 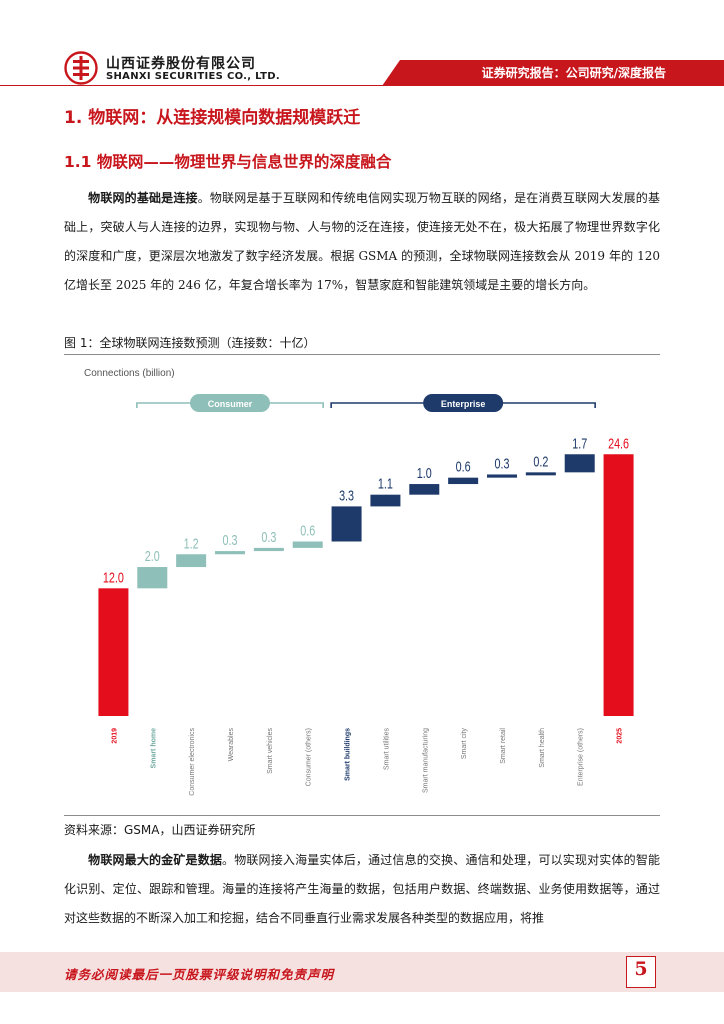 What do you see at coordinates (362, 354) in the screenshot?
I see `figure-top-rule` at bounding box center [362, 354].